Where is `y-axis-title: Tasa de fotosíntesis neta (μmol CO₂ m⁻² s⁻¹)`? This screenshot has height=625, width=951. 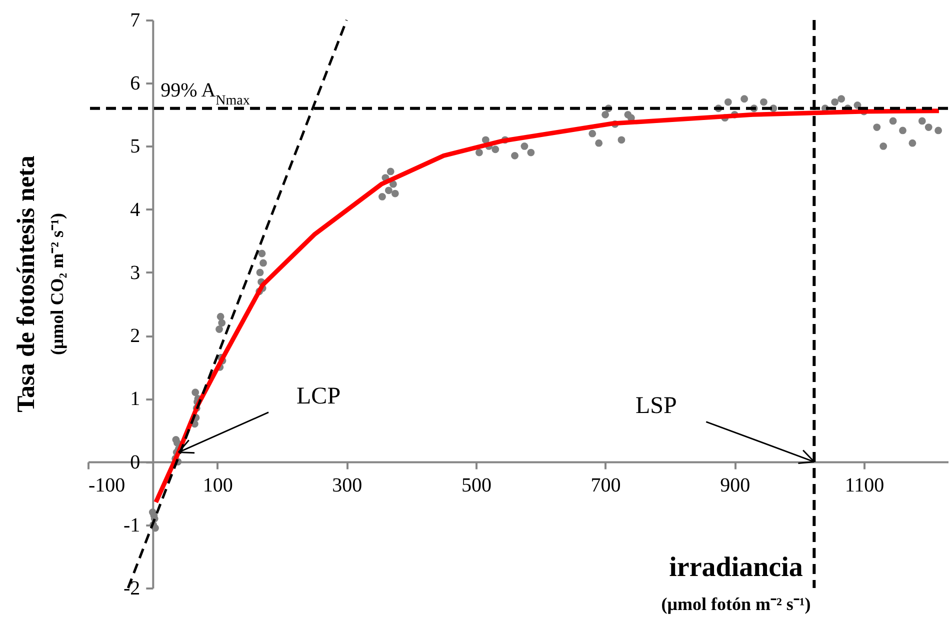 y-axis-title: Tasa de fotosíntesis neta (μmol CO₂ m⁻² s⁻¹) is located at coordinates (40, 283).